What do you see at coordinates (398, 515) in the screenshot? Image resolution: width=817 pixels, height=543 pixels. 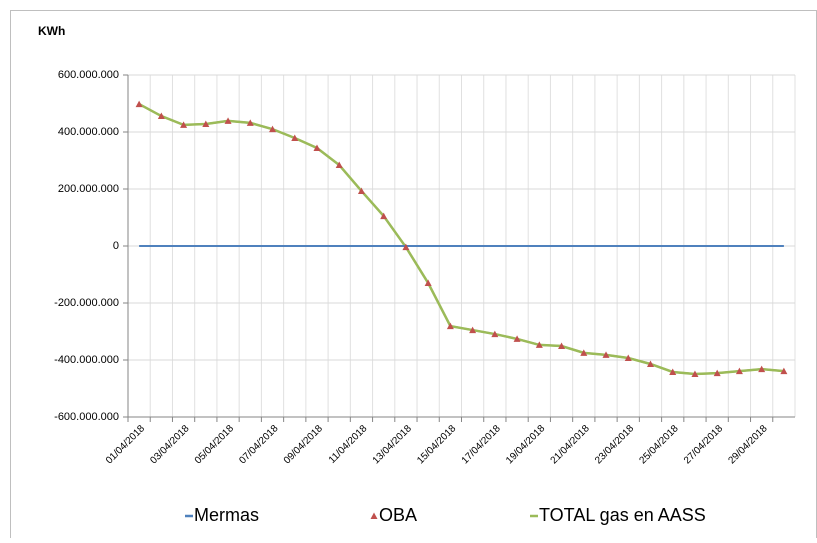 I see `legend-label: OBA` at bounding box center [398, 515].